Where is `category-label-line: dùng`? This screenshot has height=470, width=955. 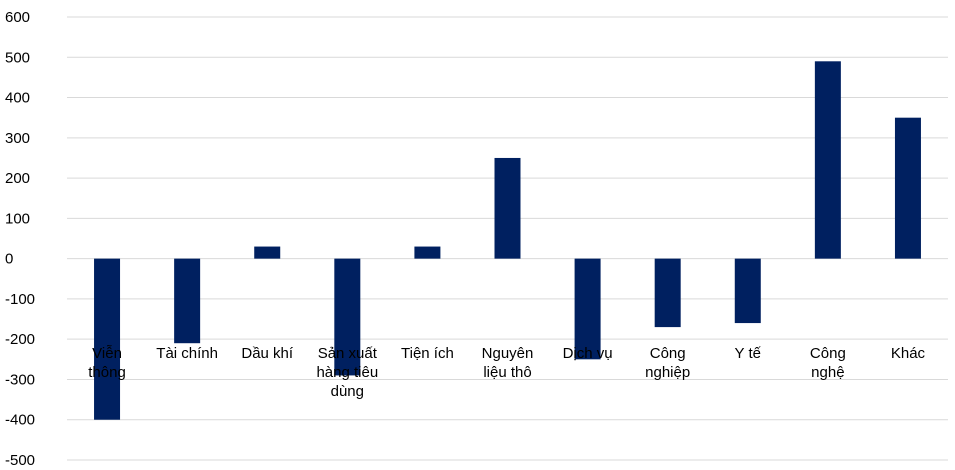 category-label-line: dùng is located at coordinates (347, 391).